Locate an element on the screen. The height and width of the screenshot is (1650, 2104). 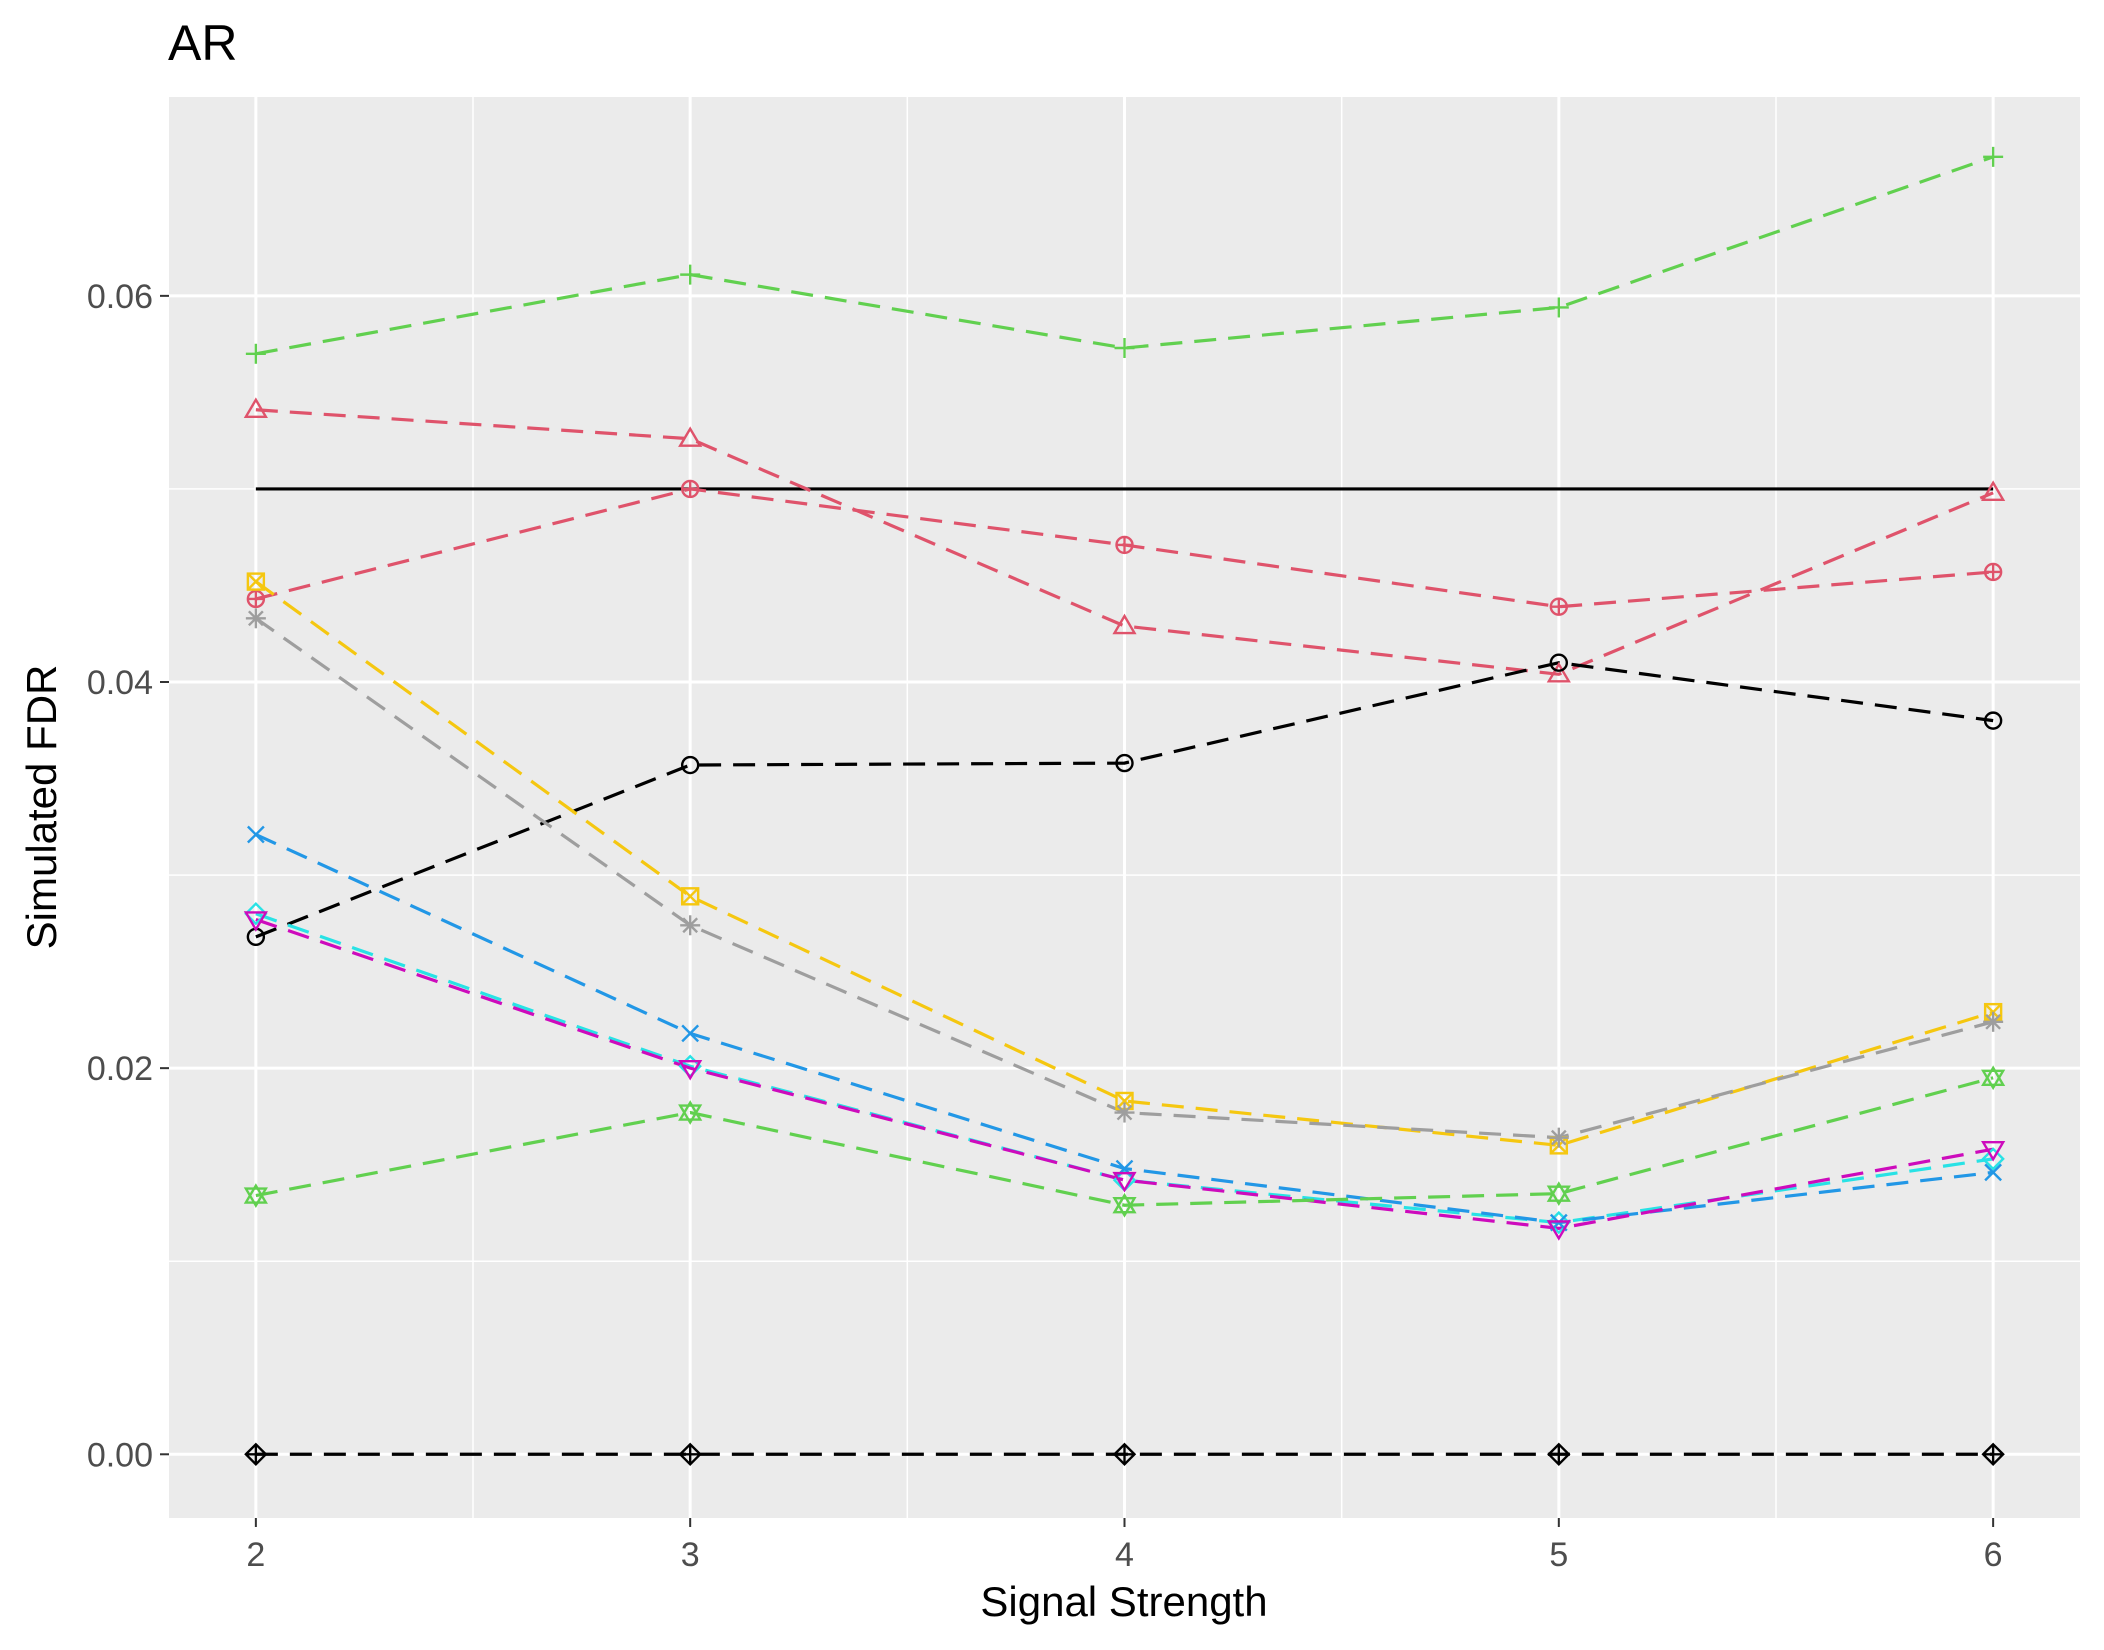
x-tick-label: 6 is located at coordinates (1993, 1555).